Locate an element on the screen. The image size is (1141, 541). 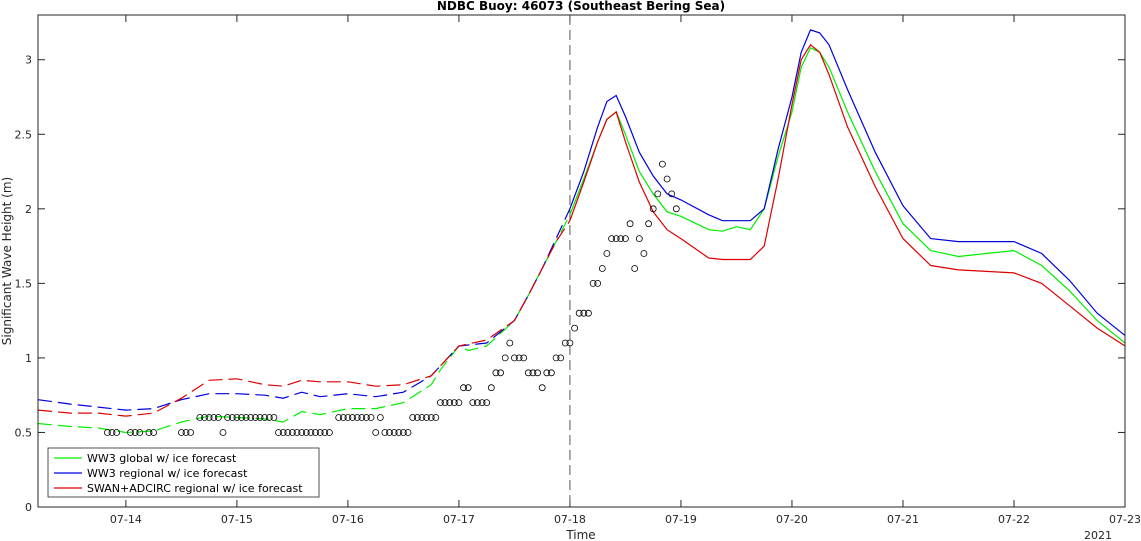
y-tick-label: 2.5 is located at coordinates (24, 134).